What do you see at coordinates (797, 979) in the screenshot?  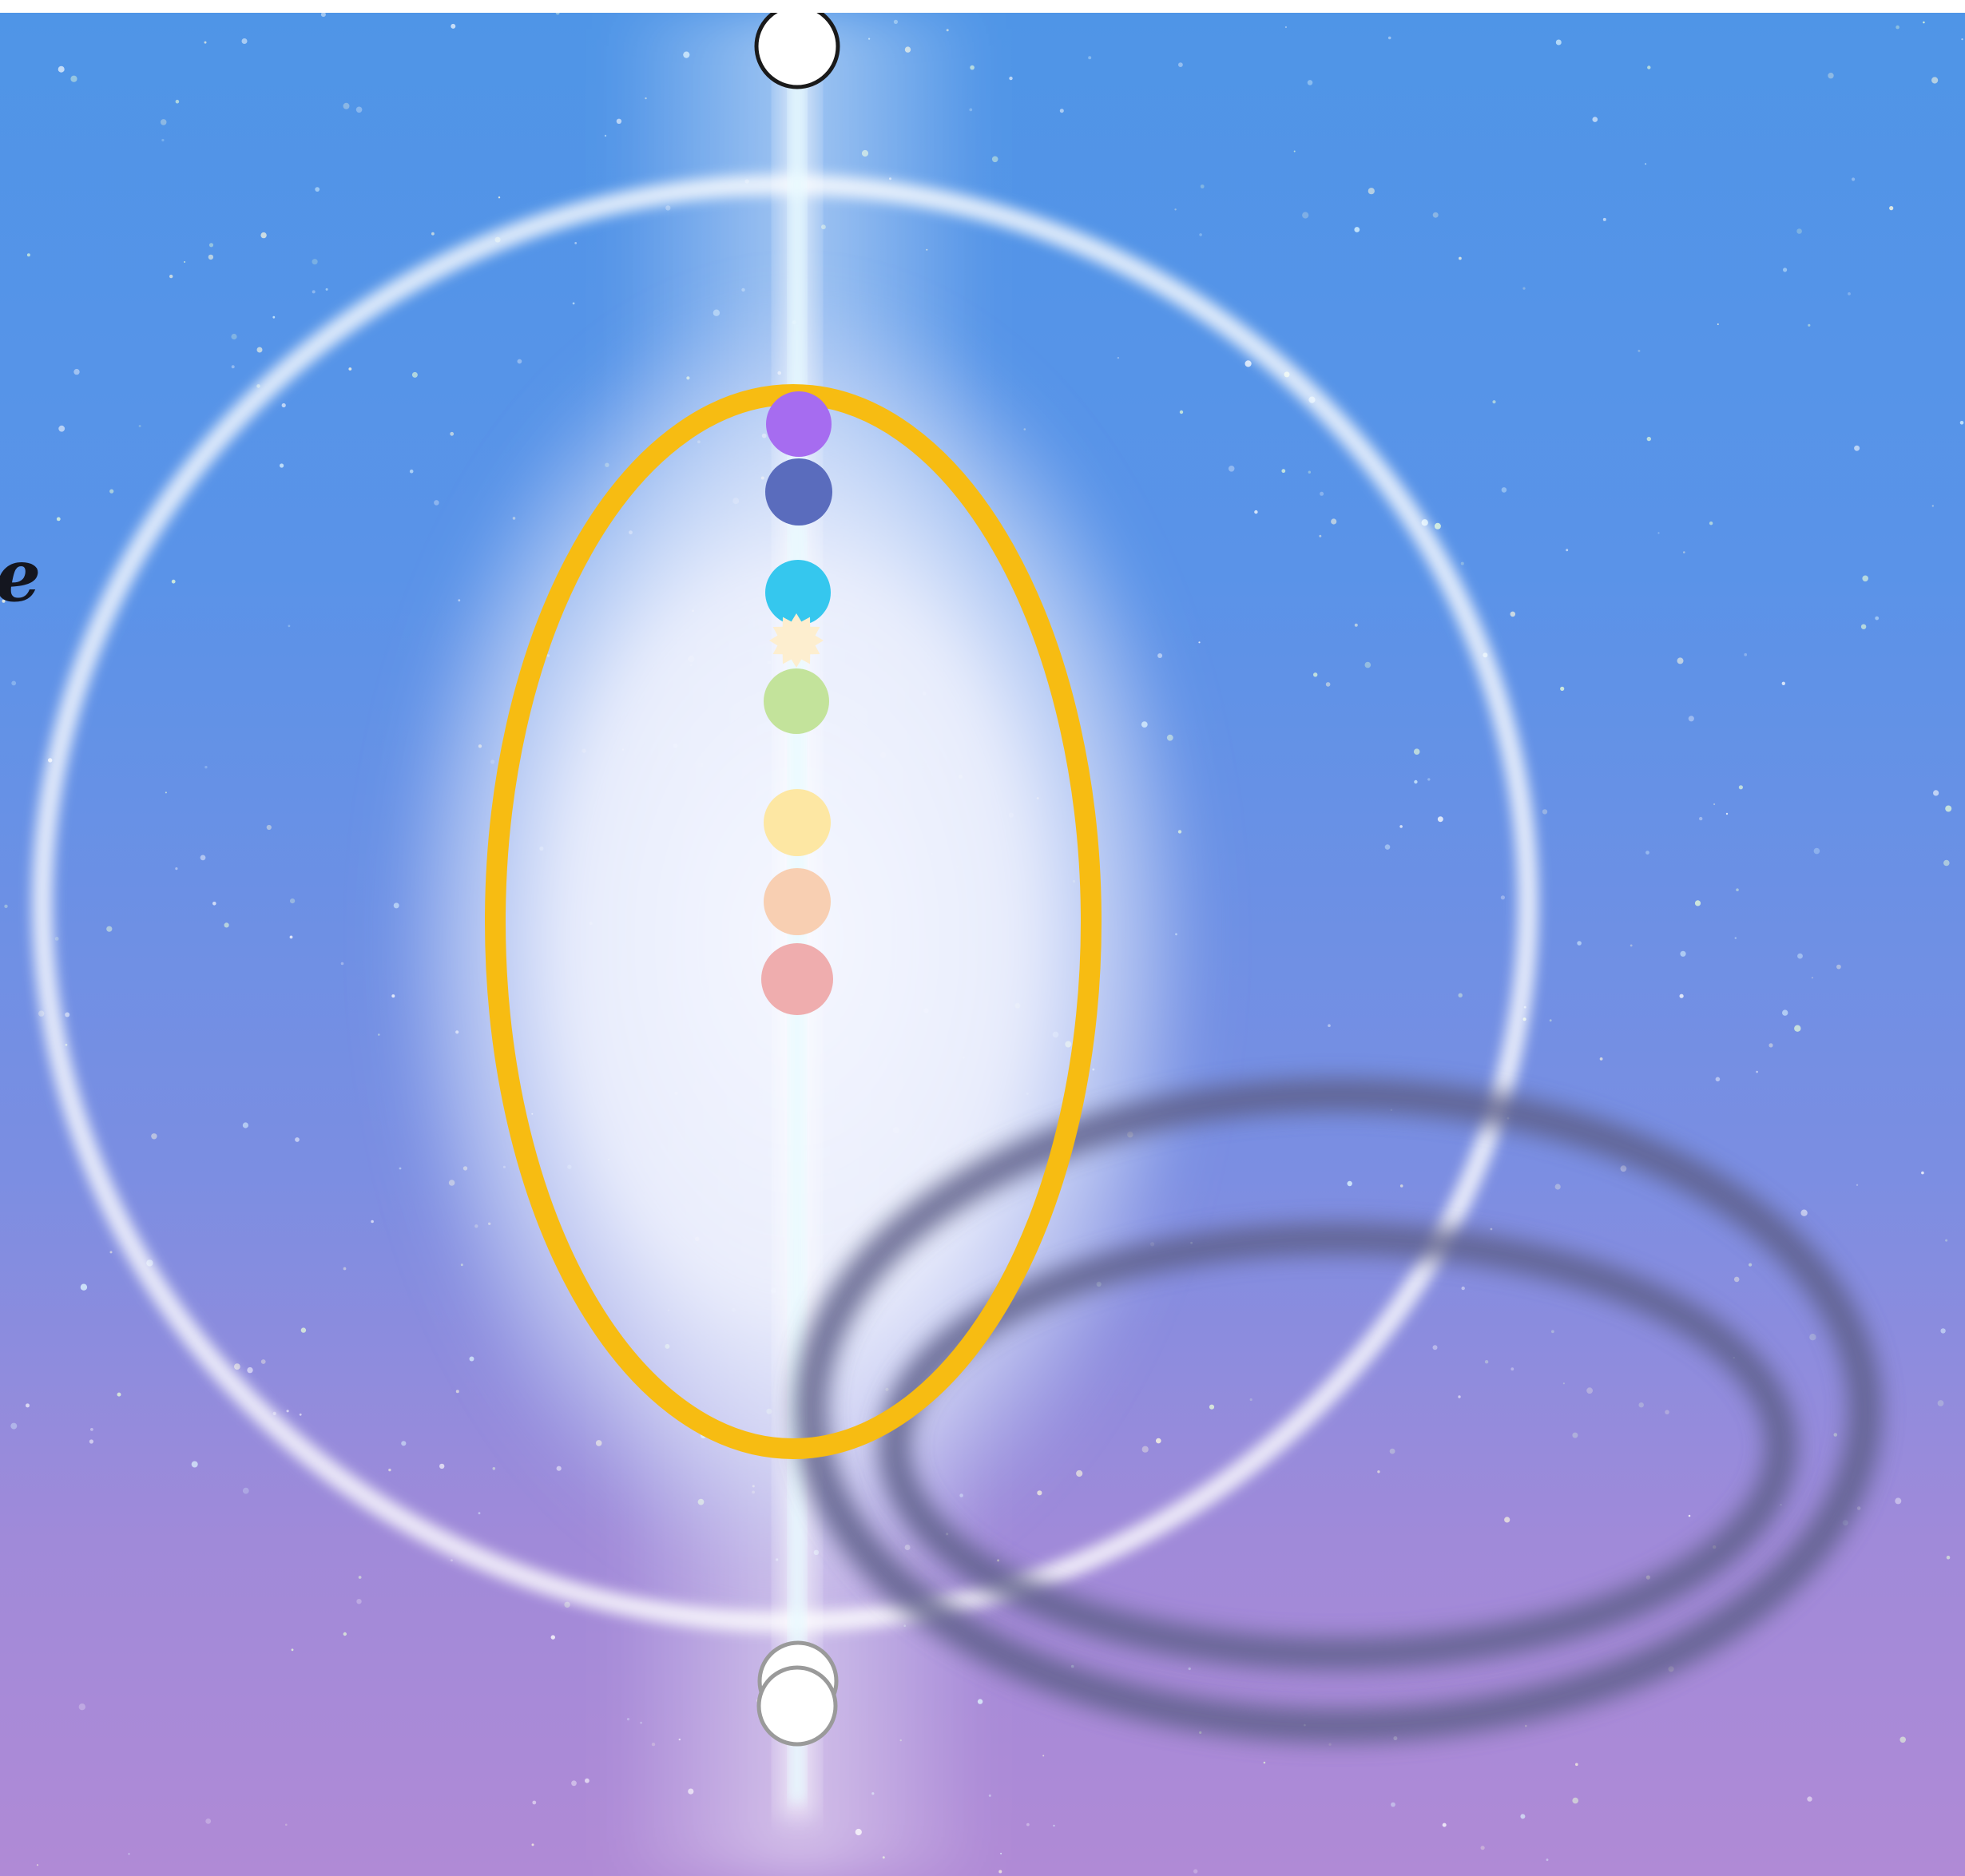 I see `energy-point-salmon` at bounding box center [797, 979].